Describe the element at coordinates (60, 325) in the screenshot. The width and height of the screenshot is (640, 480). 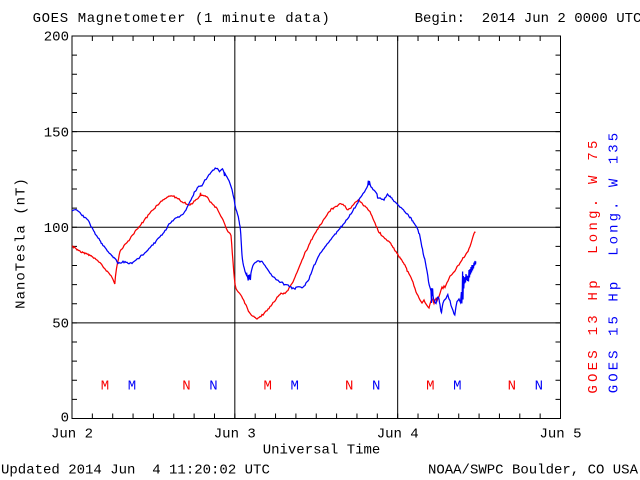
I see `svg-text: 50` at that location.